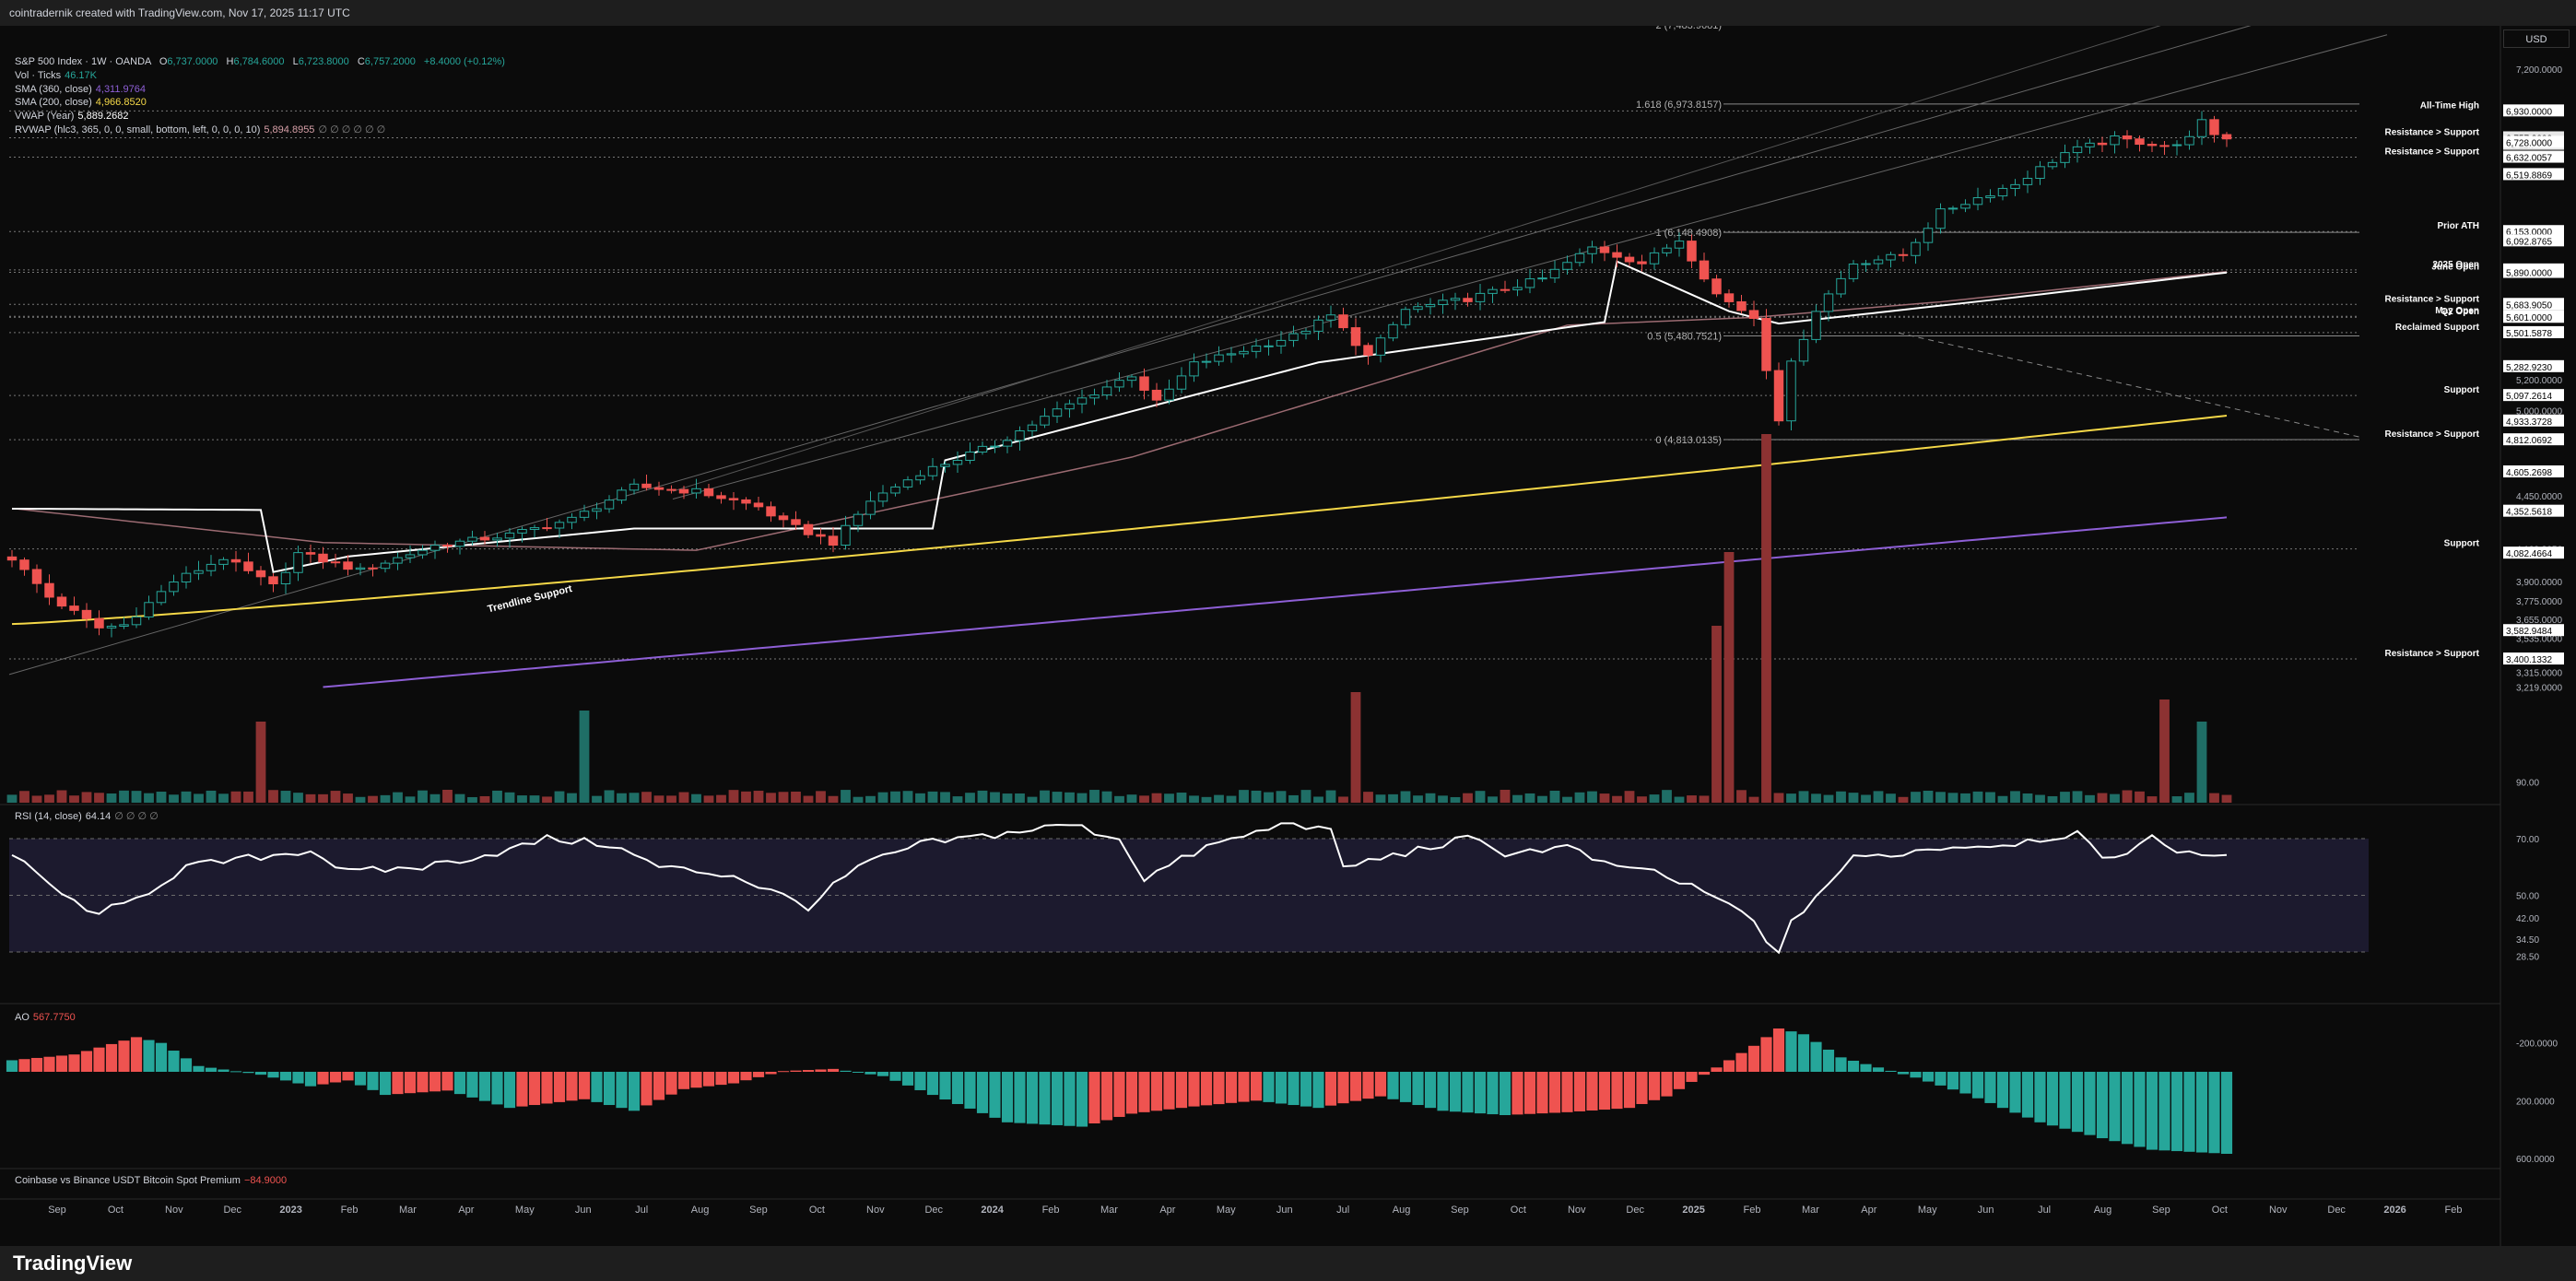 The width and height of the screenshot is (2576, 1281). Describe the element at coordinates (2539, 583) in the screenshot. I see `price-tick-label: 3,900.0000` at that location.